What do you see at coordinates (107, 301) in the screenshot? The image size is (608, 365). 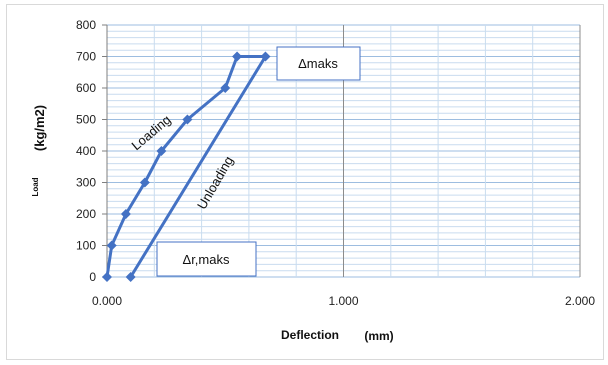 I see `x-tick-label: 0.000` at bounding box center [107, 301].